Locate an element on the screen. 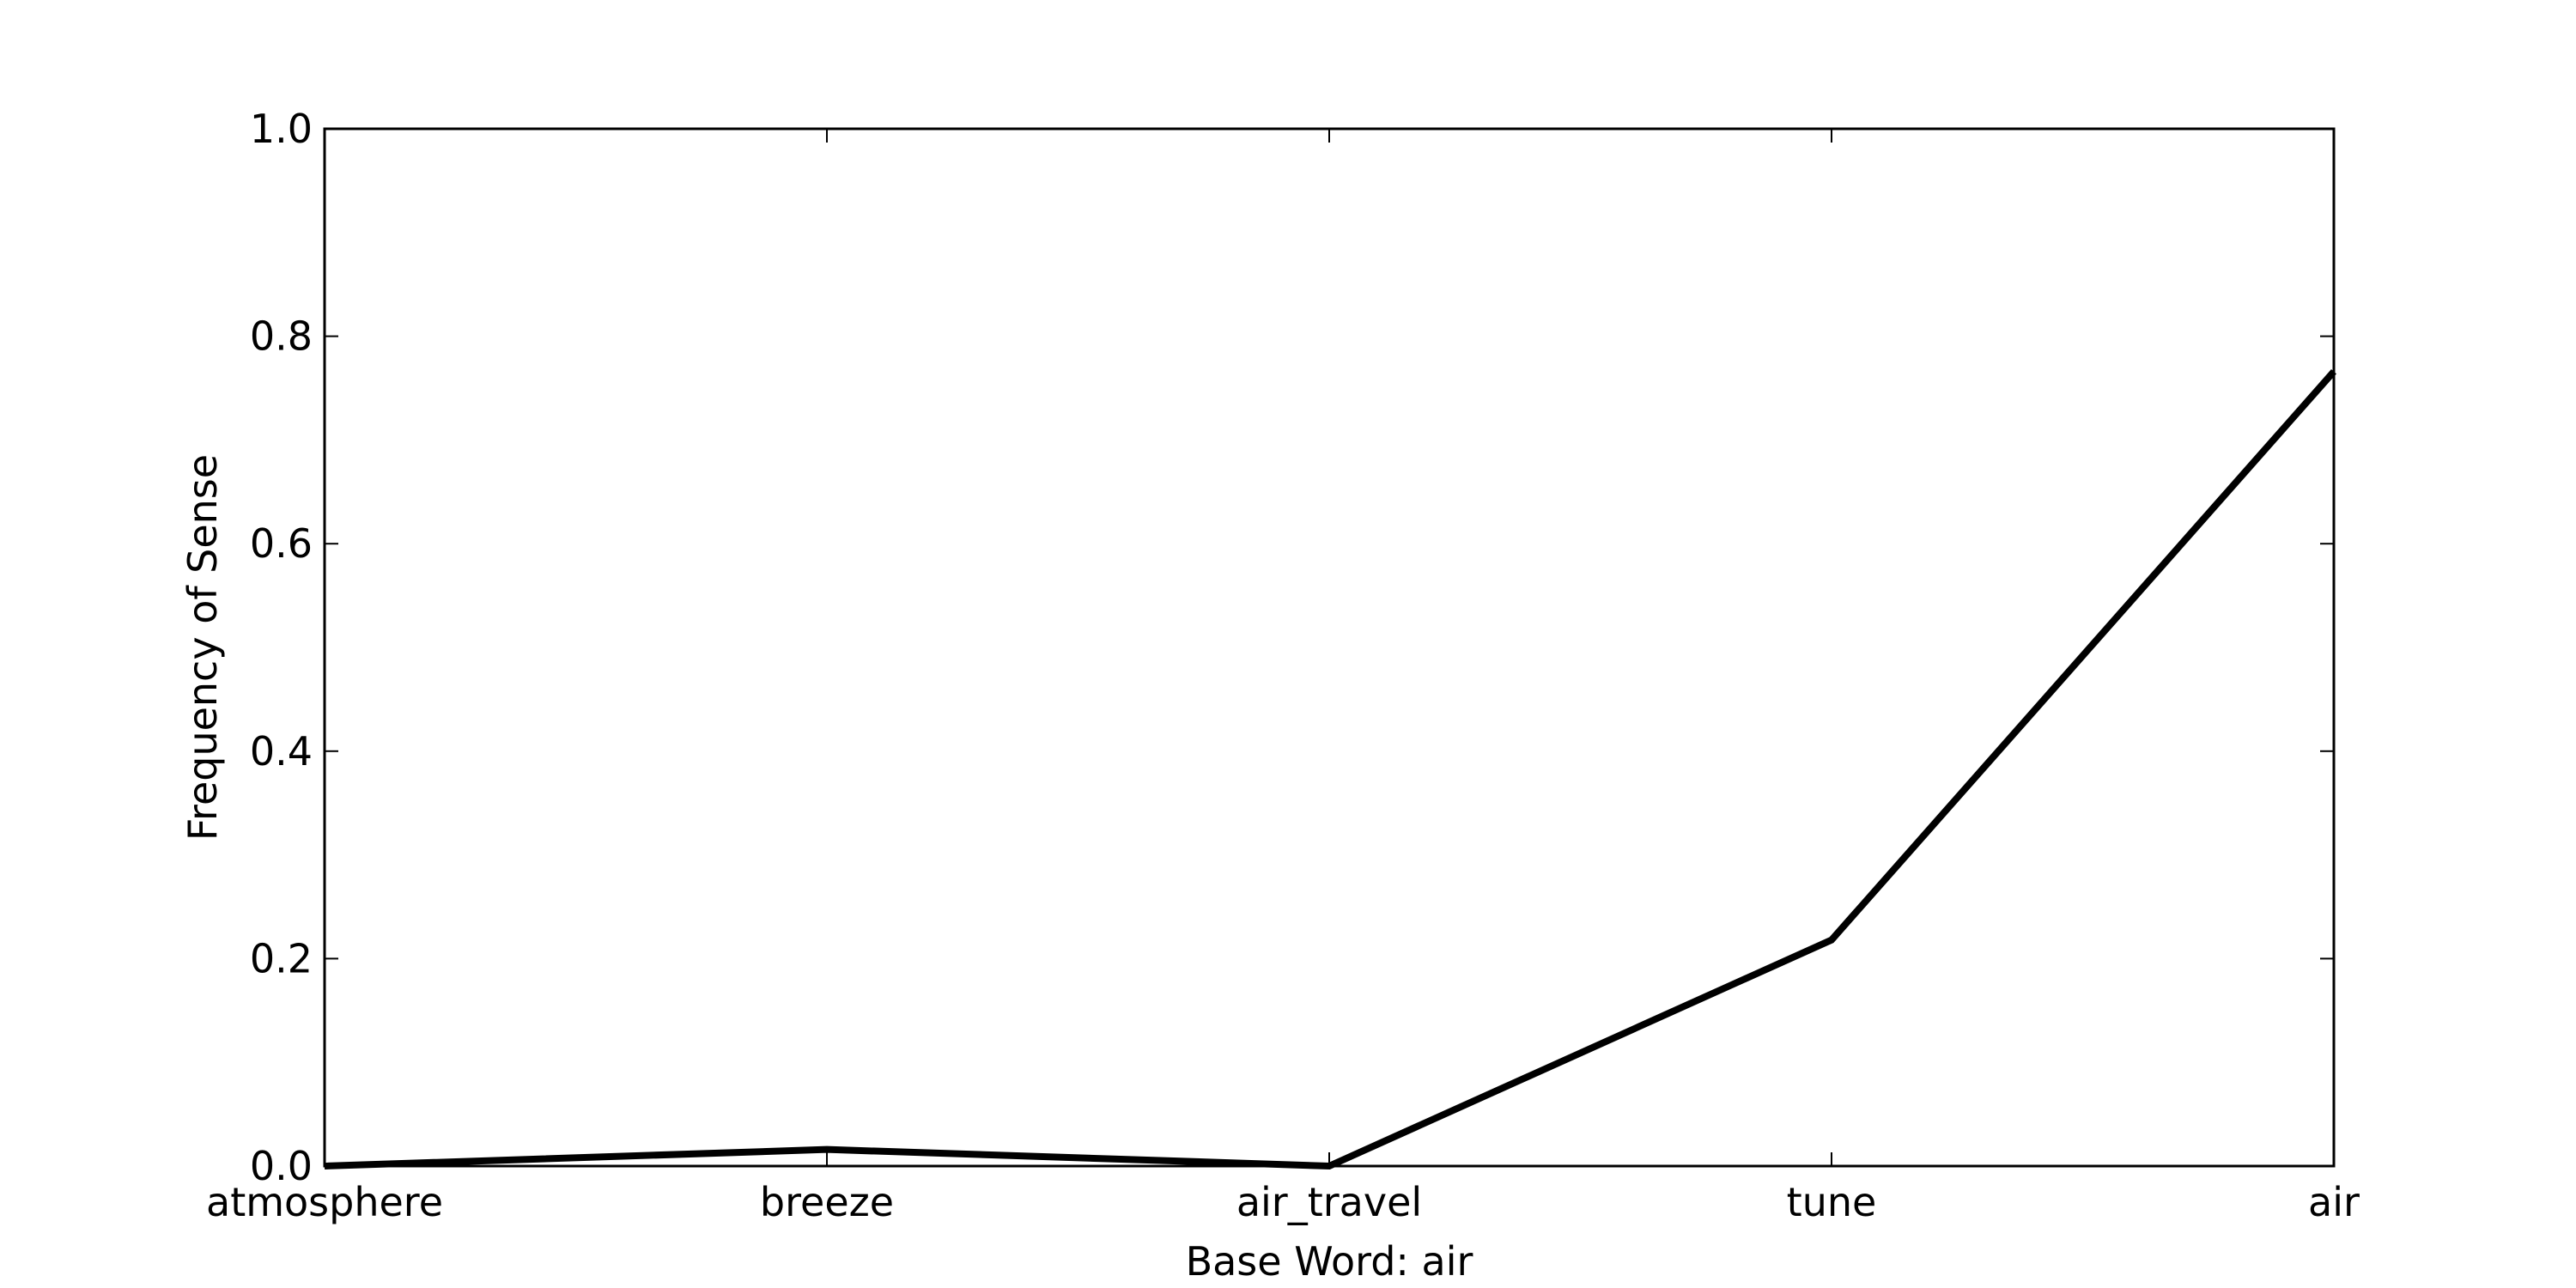  x-tick-label: tune is located at coordinates (1832, 1202).